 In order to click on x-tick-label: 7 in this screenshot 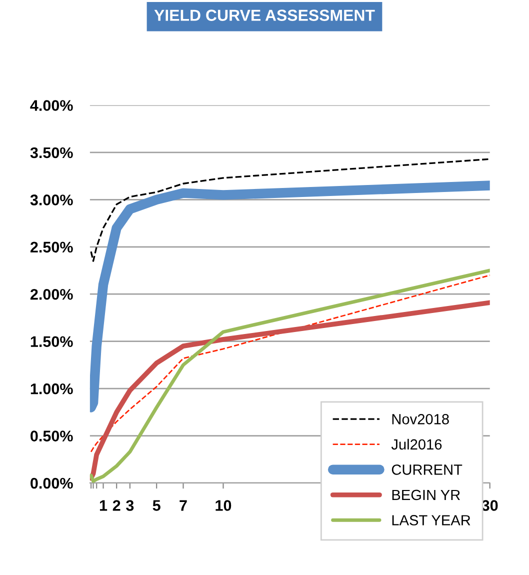, I will do `click(183, 505)`.